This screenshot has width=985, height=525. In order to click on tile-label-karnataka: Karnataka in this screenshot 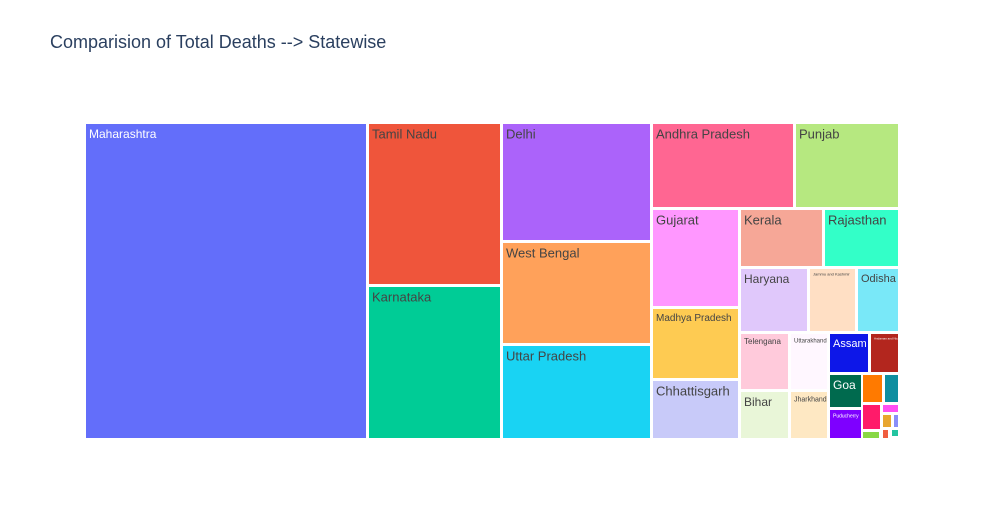, I will do `click(402, 297)`.